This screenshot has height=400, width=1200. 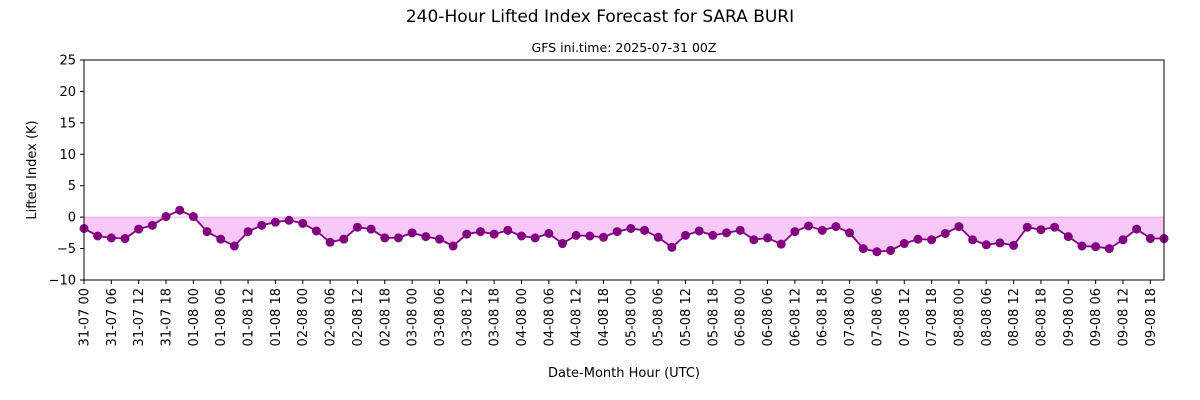 I want to click on x-tick-label: 01-08 12, so click(x=249, y=317).